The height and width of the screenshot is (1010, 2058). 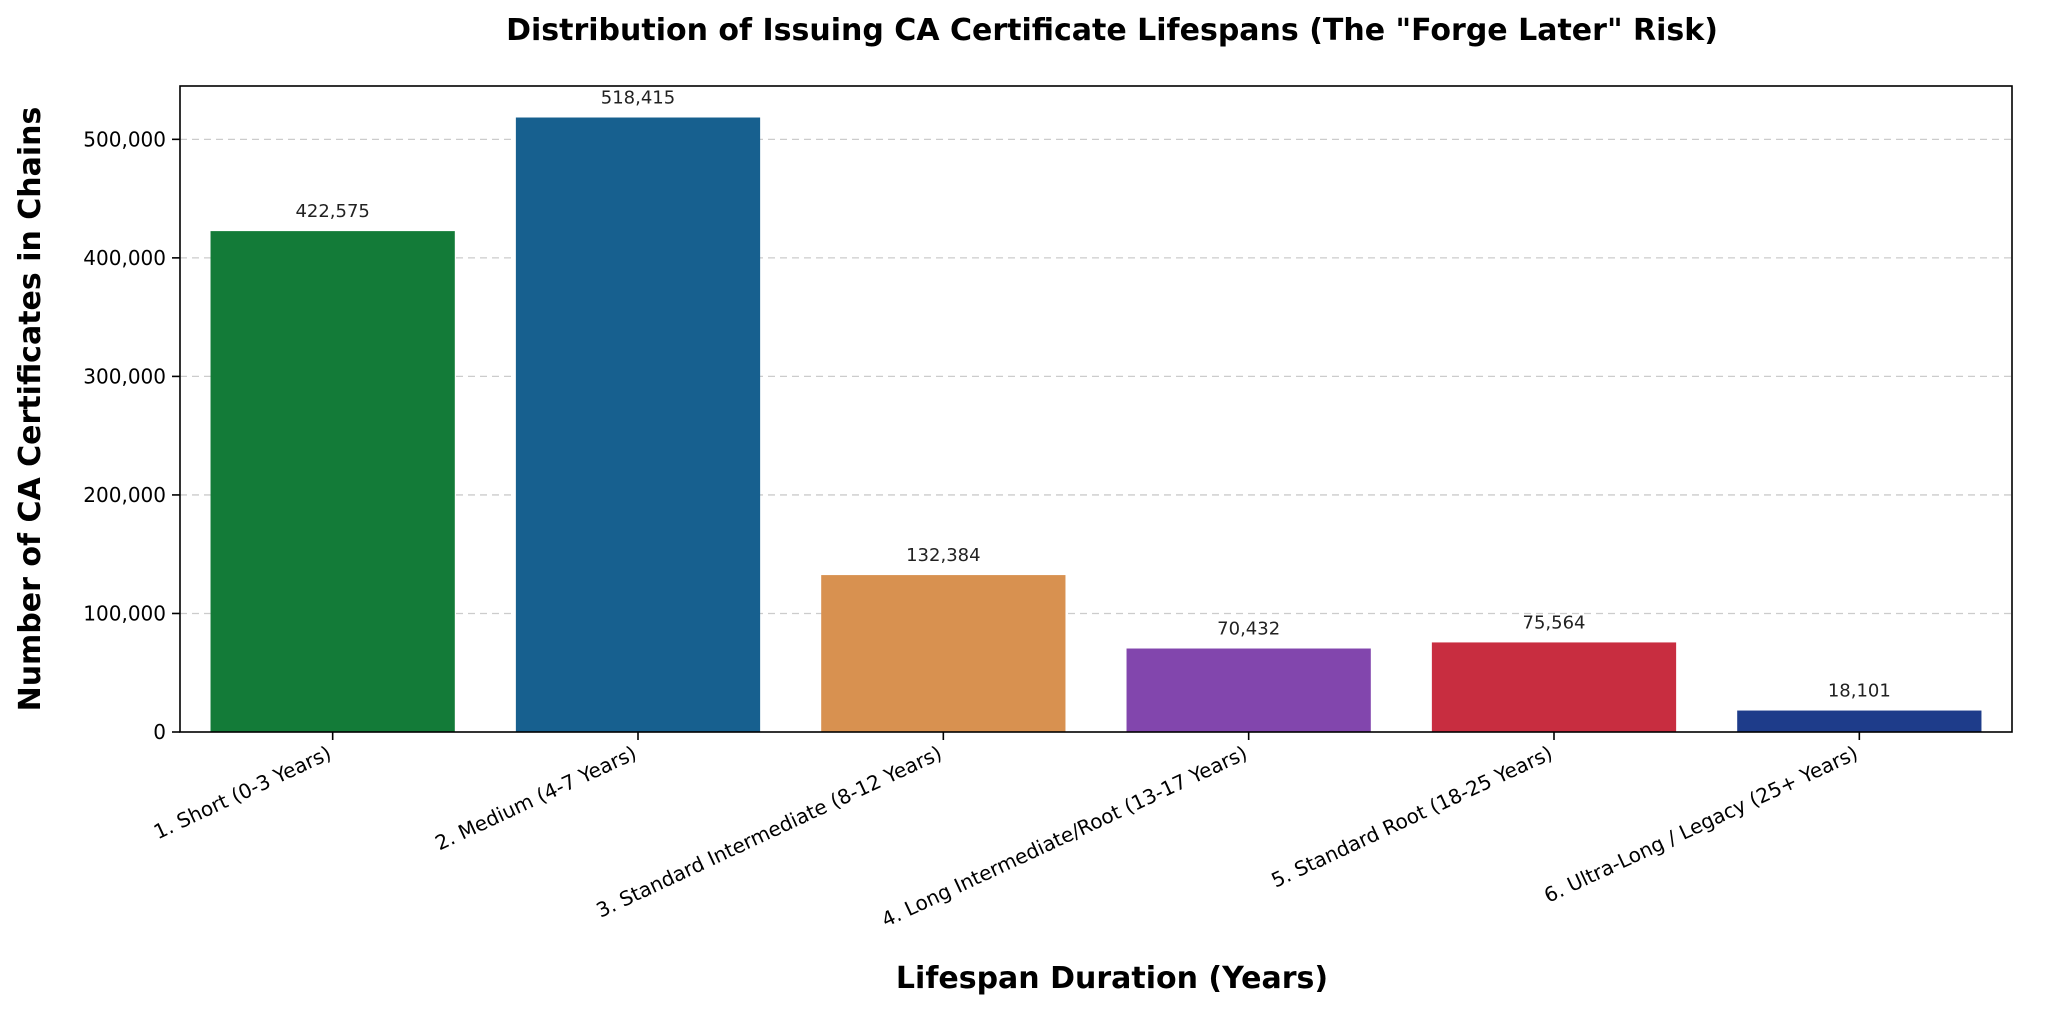 What do you see at coordinates (1700, 824) in the screenshot?
I see `x-tick-label: 6. Ultra-Long / Legacy (25+ Years)` at bounding box center [1700, 824].